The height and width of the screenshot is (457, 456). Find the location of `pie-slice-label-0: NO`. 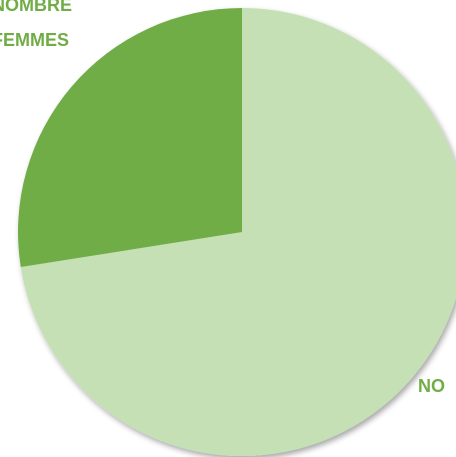

pie-slice-label-0: NO is located at coordinates (431, 386).